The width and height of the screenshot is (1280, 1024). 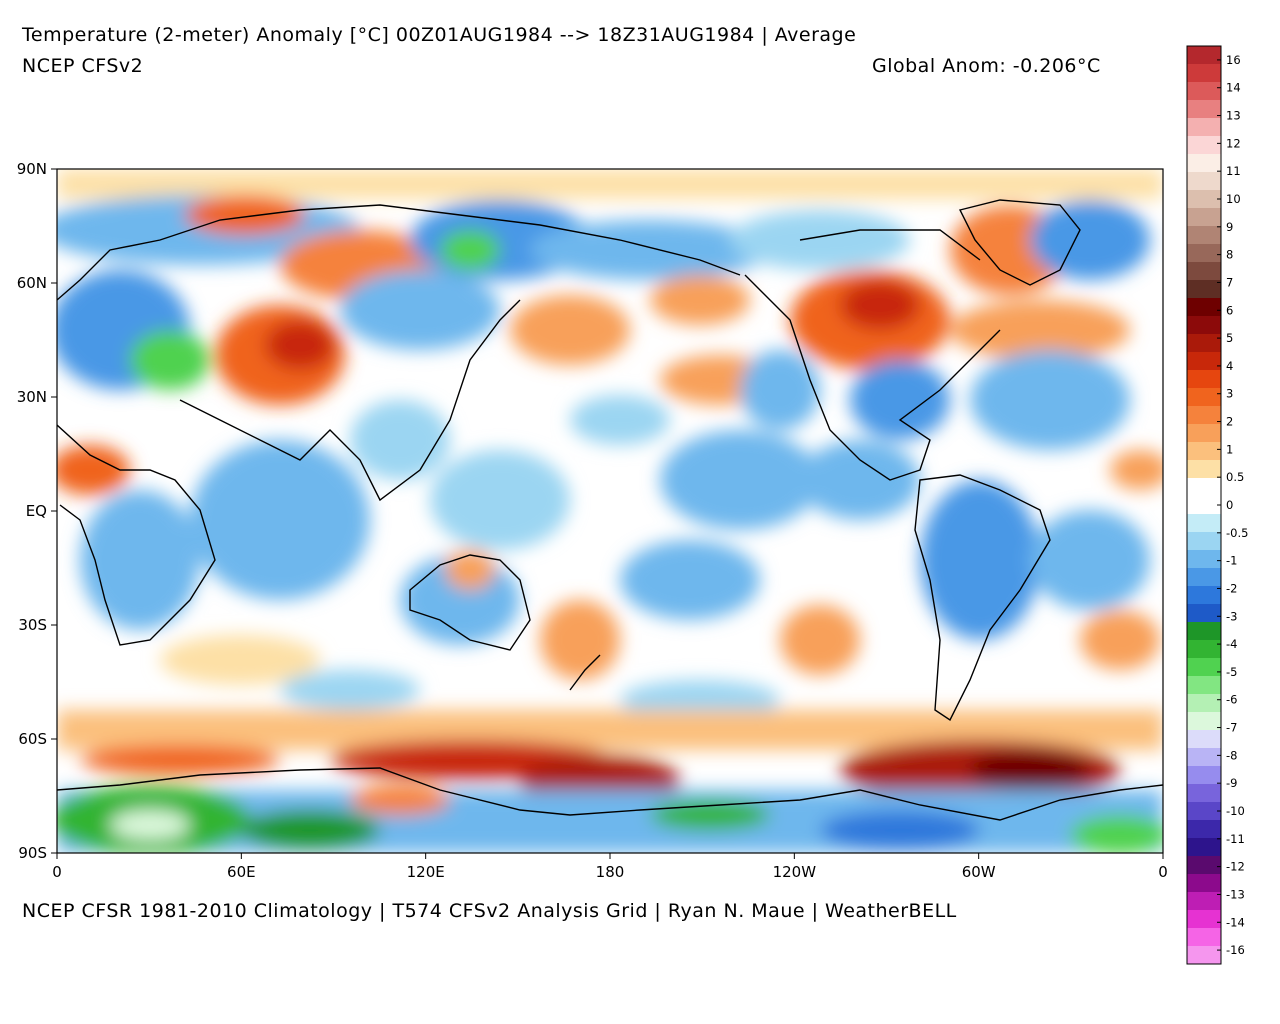 What do you see at coordinates (1235, 894) in the screenshot?
I see `colorbar-label: -13` at bounding box center [1235, 894].